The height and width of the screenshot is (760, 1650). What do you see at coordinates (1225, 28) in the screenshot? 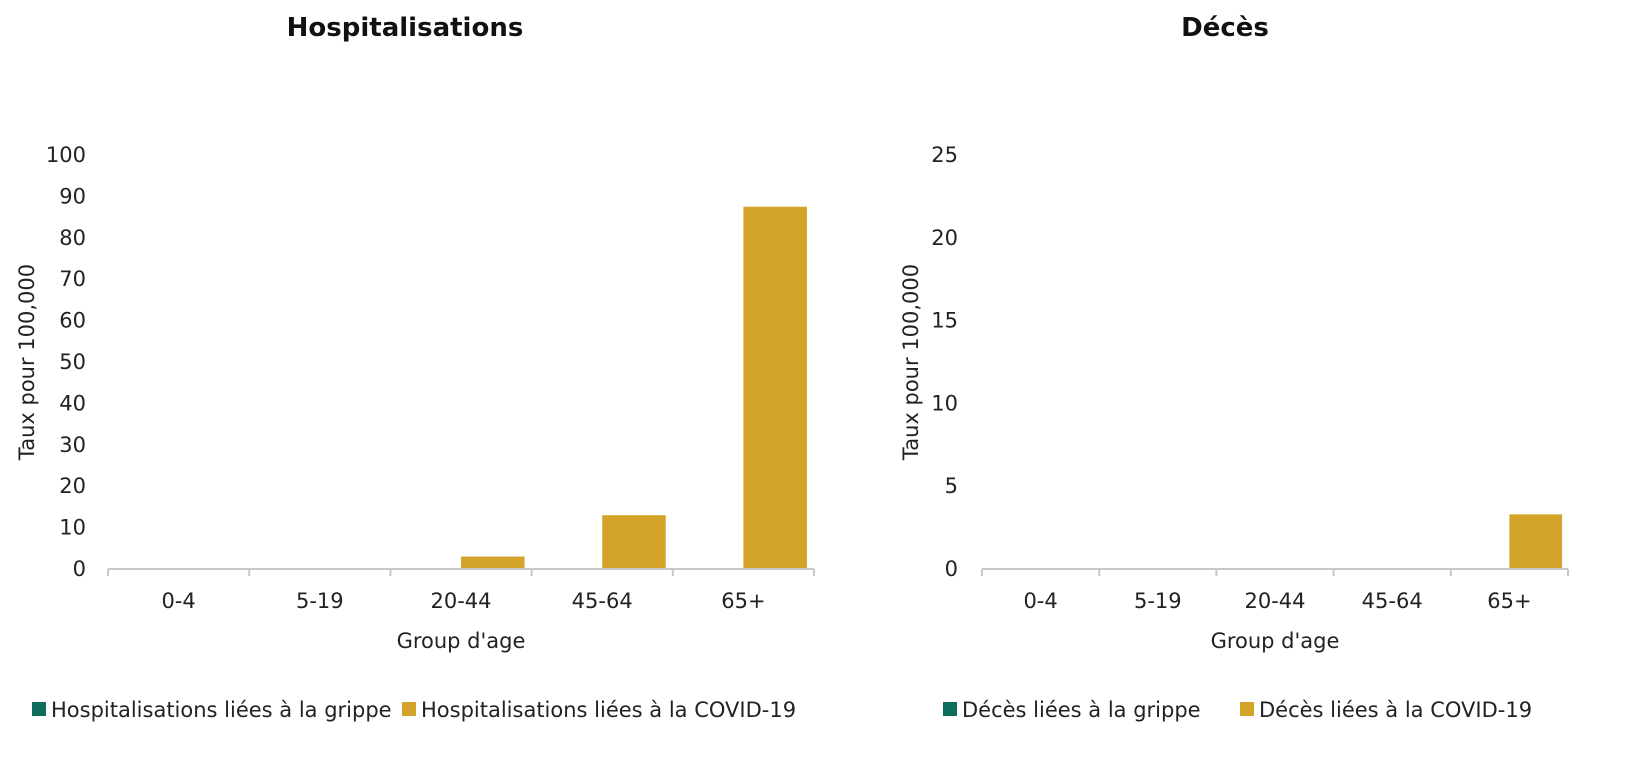
I see `deces-chart-title: Décès` at bounding box center [1225, 28].